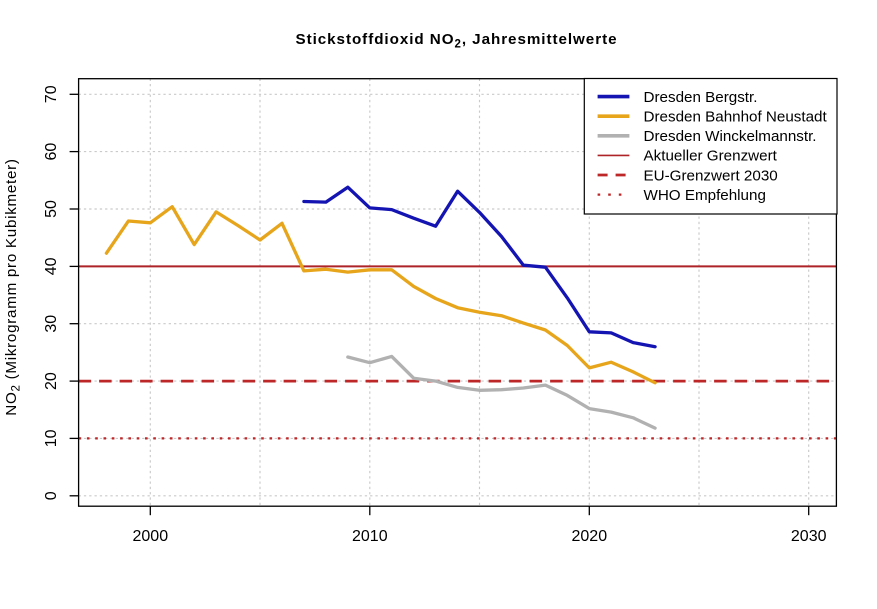  What do you see at coordinates (705, 195) in the screenshot?
I see `svg-text: WHO Empfehlung` at bounding box center [705, 195].